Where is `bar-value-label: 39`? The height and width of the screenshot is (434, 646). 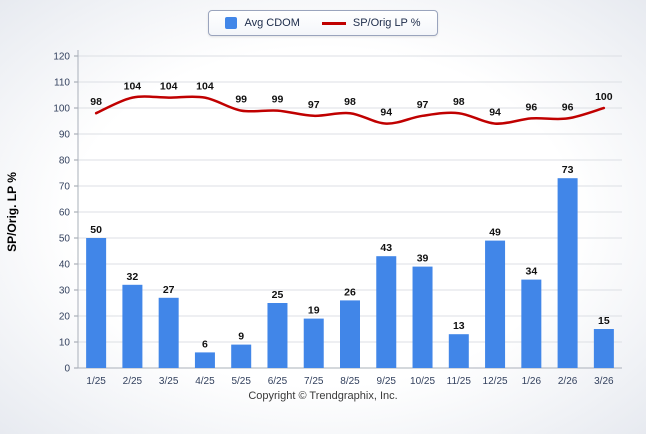
bar-value-label: 39 is located at coordinates (423, 259).